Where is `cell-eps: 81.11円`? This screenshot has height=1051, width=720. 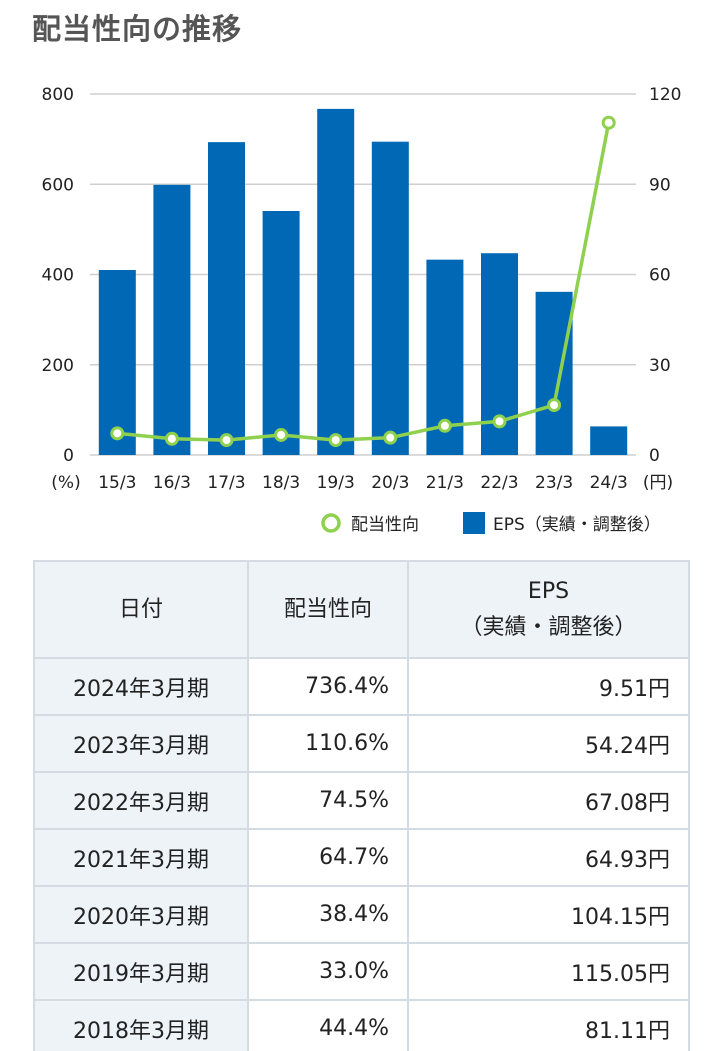
cell-eps: 81.11円 is located at coordinates (548, 1025).